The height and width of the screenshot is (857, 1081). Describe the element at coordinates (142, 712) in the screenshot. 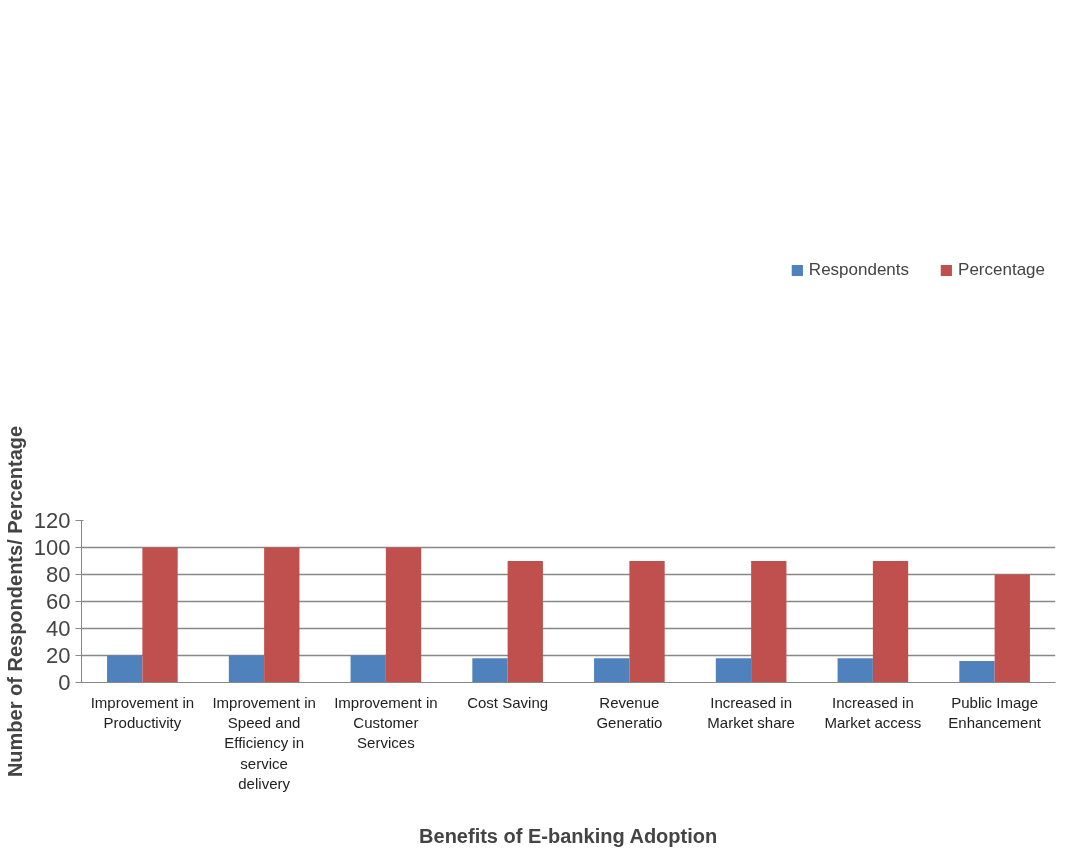

I see `x-tick-label: Improvement in Productivity` at that location.